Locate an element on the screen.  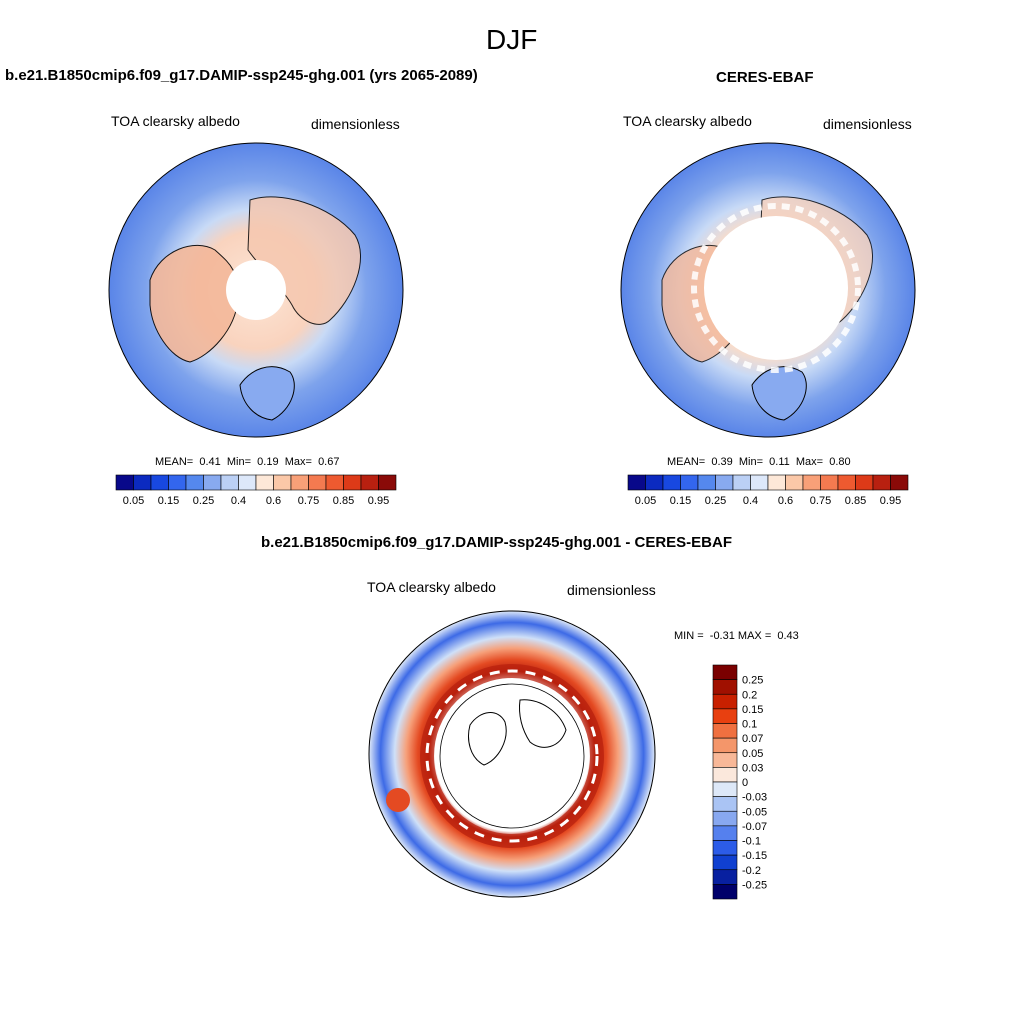
panel1-max-value: 0.67 is located at coordinates (329, 462).